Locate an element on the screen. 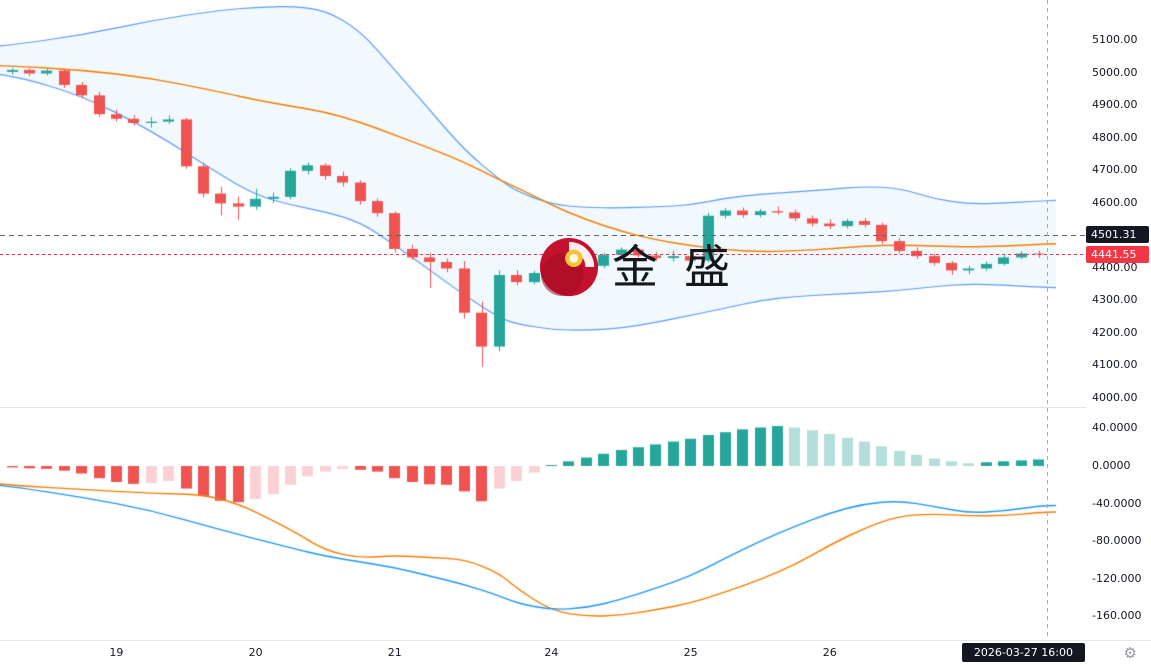 The height and width of the screenshot is (665, 1151). jinsheng-logo-icon is located at coordinates (569, 267).